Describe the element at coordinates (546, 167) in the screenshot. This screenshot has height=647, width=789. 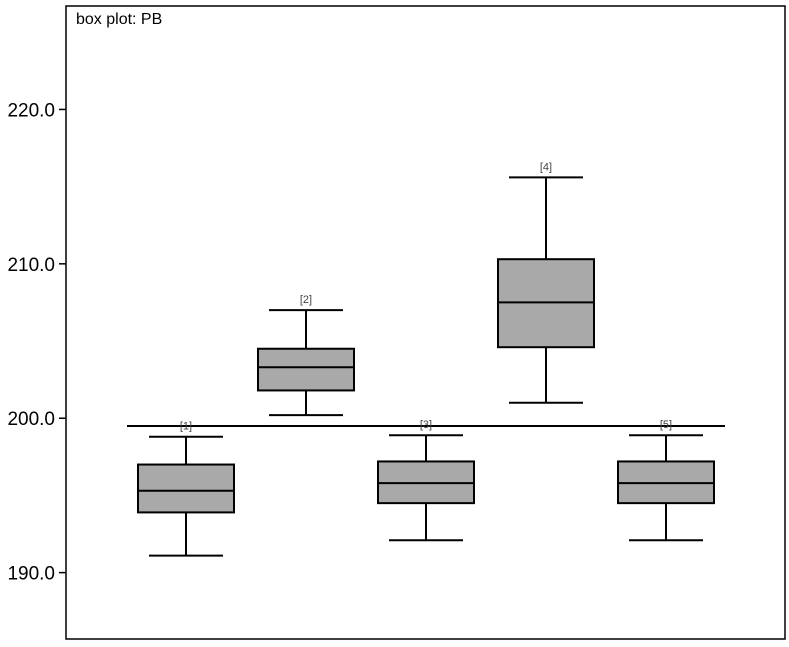
I see `box-label: [4]` at that location.